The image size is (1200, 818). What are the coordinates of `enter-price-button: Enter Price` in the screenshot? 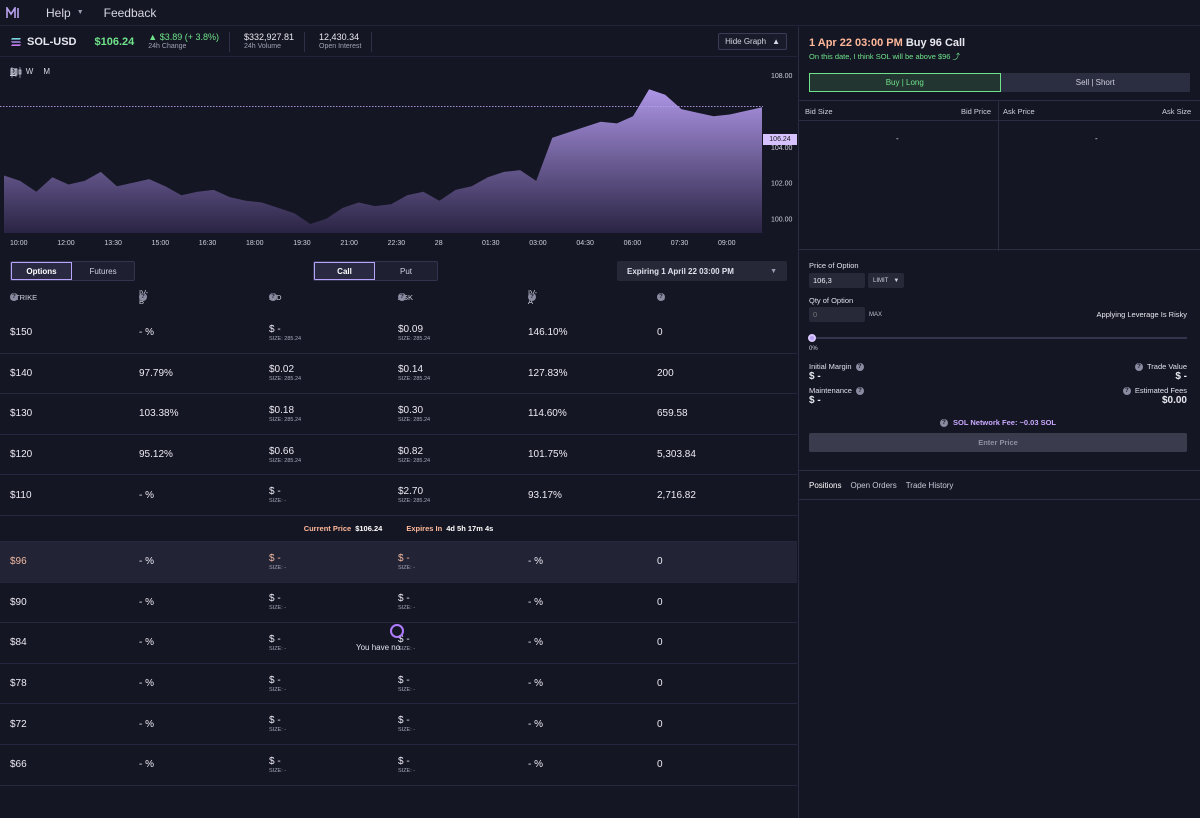 It's located at (998, 442).